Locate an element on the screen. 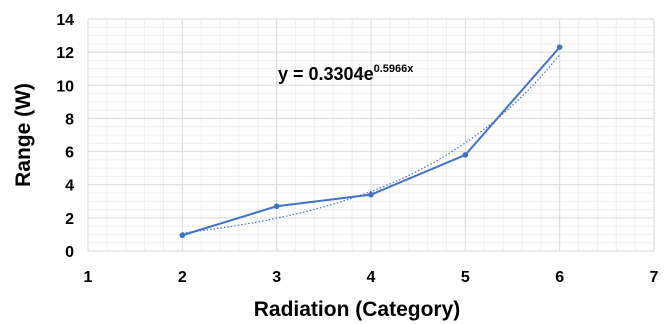 The image size is (670, 324). y-tick-label: 6 is located at coordinates (69, 153).